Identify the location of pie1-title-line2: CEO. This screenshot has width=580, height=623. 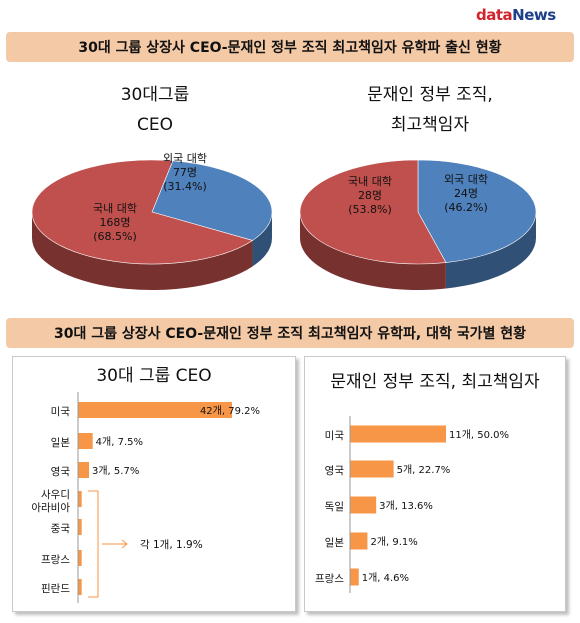
(155, 125).